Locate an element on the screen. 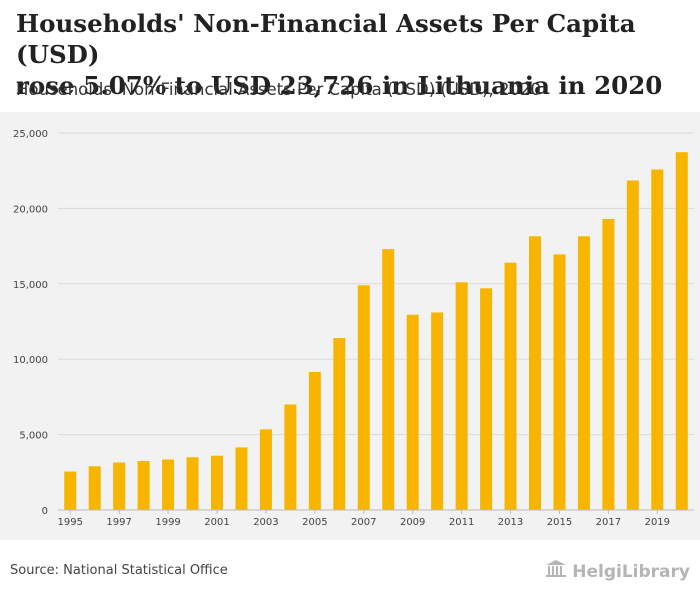  x-tick-label: 1999 is located at coordinates (167, 522).